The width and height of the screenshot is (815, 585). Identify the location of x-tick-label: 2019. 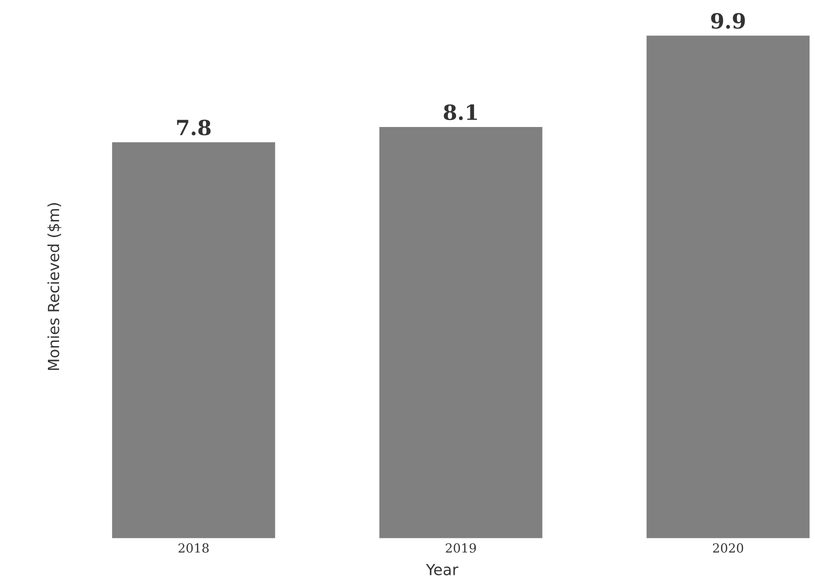
(461, 548).